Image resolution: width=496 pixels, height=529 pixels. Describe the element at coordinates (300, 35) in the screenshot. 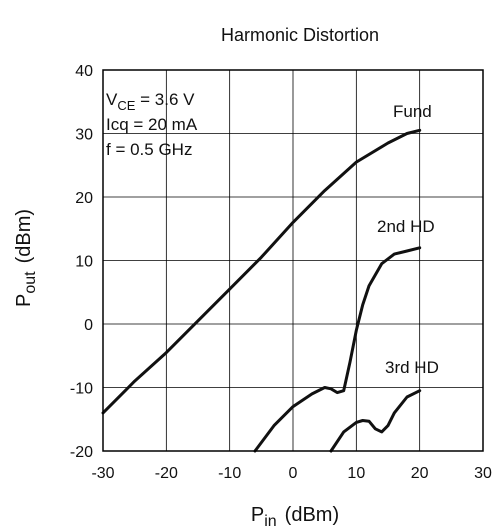

I see `chart-title: Harmonic Distortion` at that location.